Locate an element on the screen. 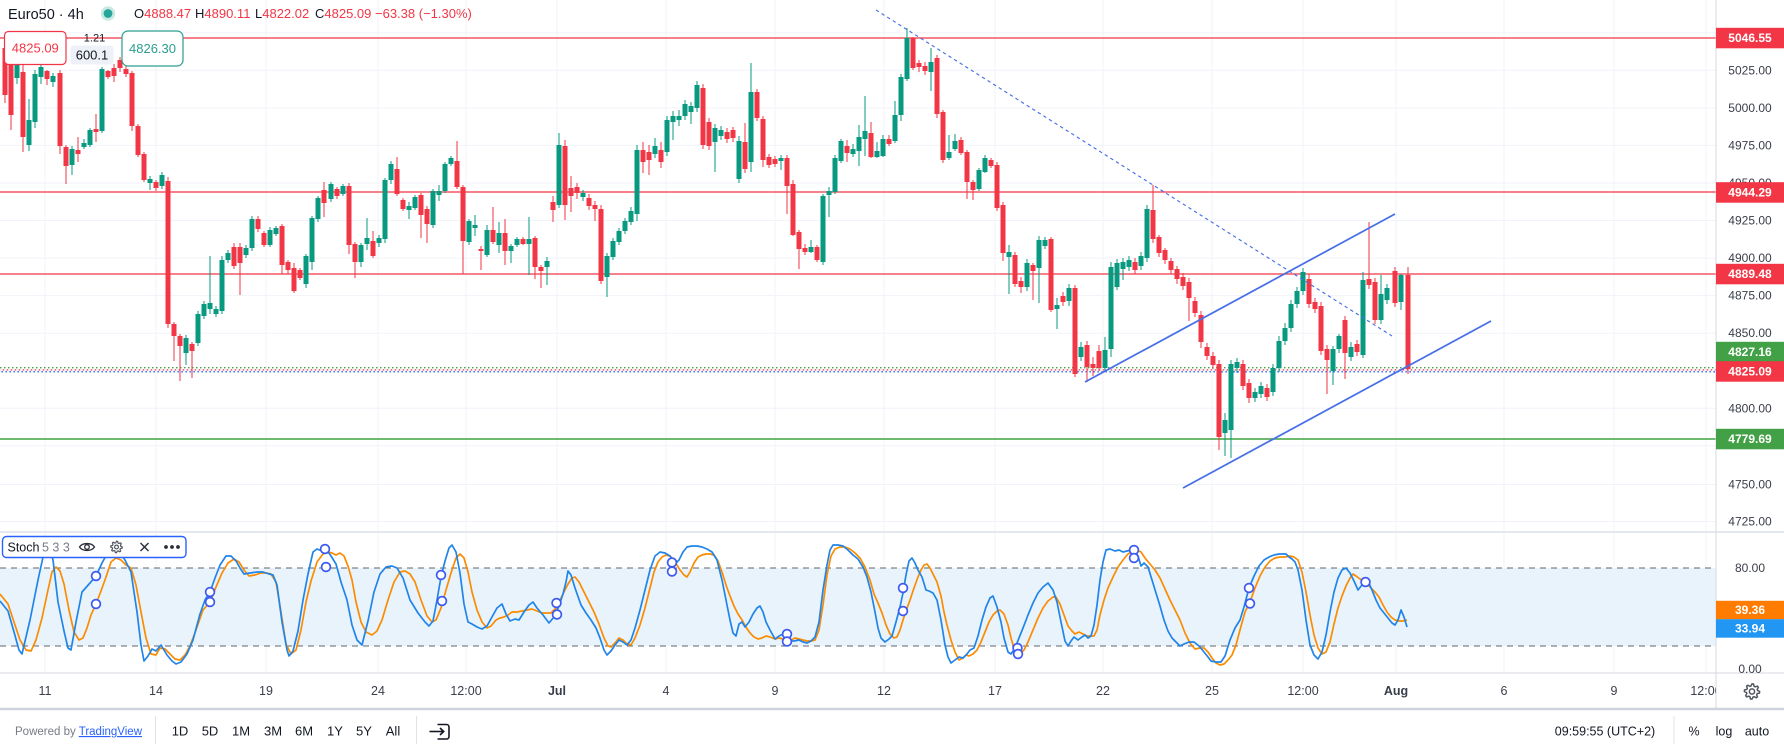 Image resolution: width=1784 pixels, height=747 pixels. svg-text: 4975.00 is located at coordinates (1750, 145).